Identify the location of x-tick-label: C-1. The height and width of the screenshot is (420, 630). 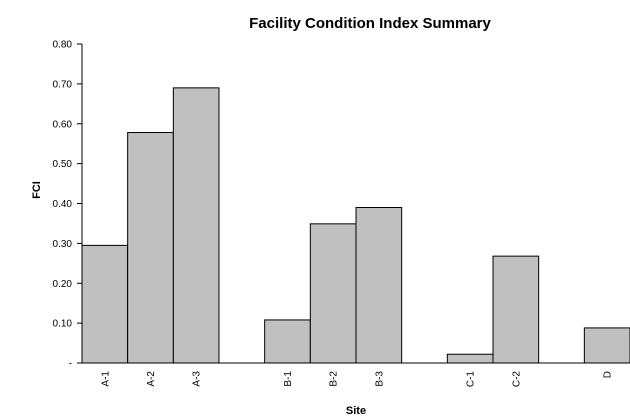
(471, 379).